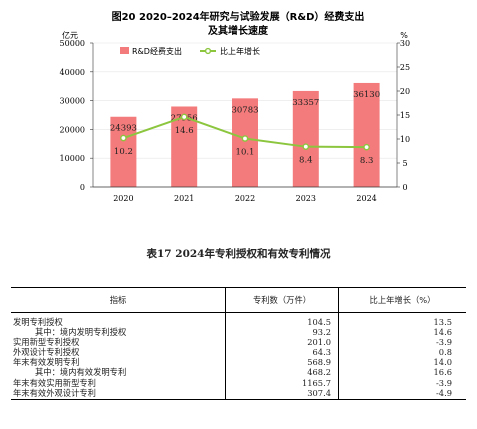 This screenshot has width=477, height=429. I want to click on row-growth: 14.0, so click(442, 362).